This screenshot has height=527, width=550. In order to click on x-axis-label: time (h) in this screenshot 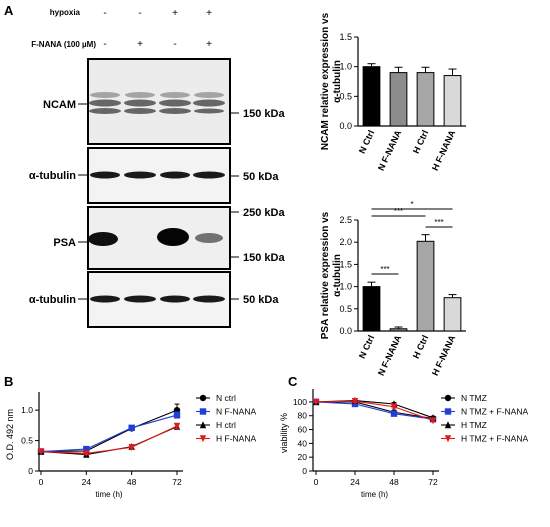, I will do `click(374, 494)`.